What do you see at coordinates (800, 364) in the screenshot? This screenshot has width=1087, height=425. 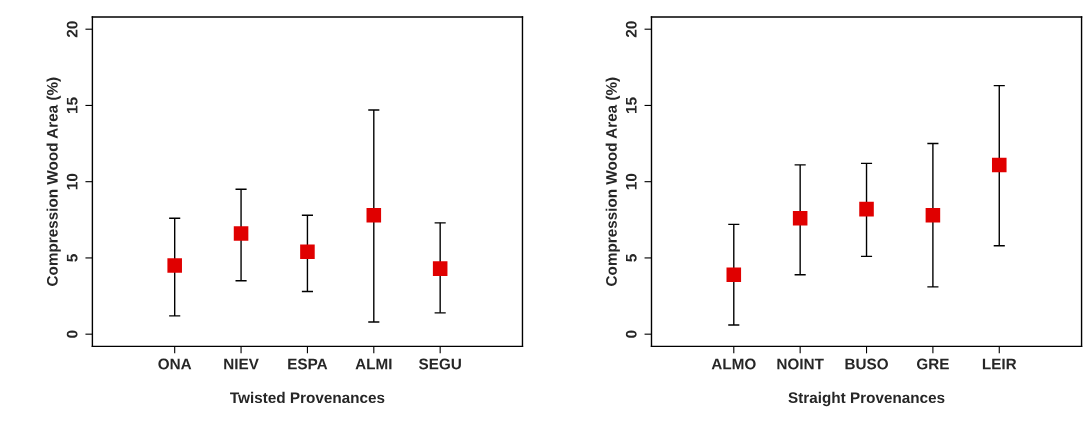 I see `x-tick-label: NOINT` at bounding box center [800, 364].